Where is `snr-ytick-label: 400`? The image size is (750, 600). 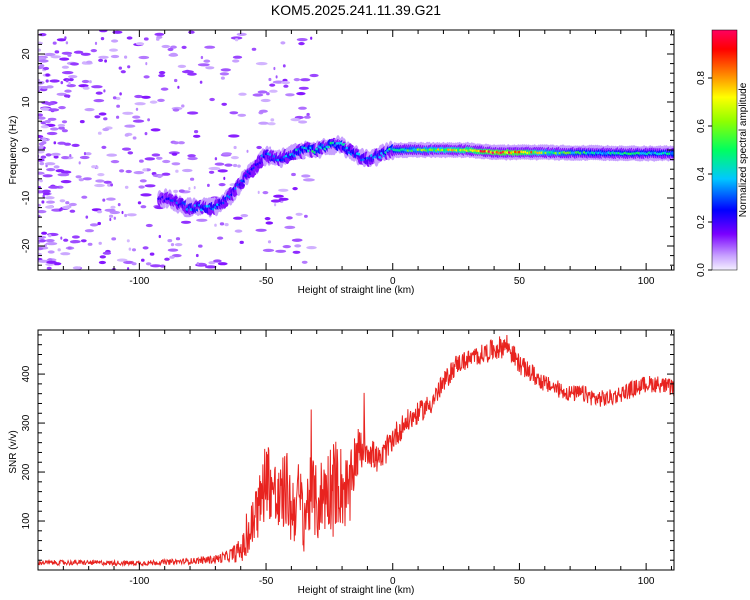 snr-ytick-label: 400 is located at coordinates (26, 373).